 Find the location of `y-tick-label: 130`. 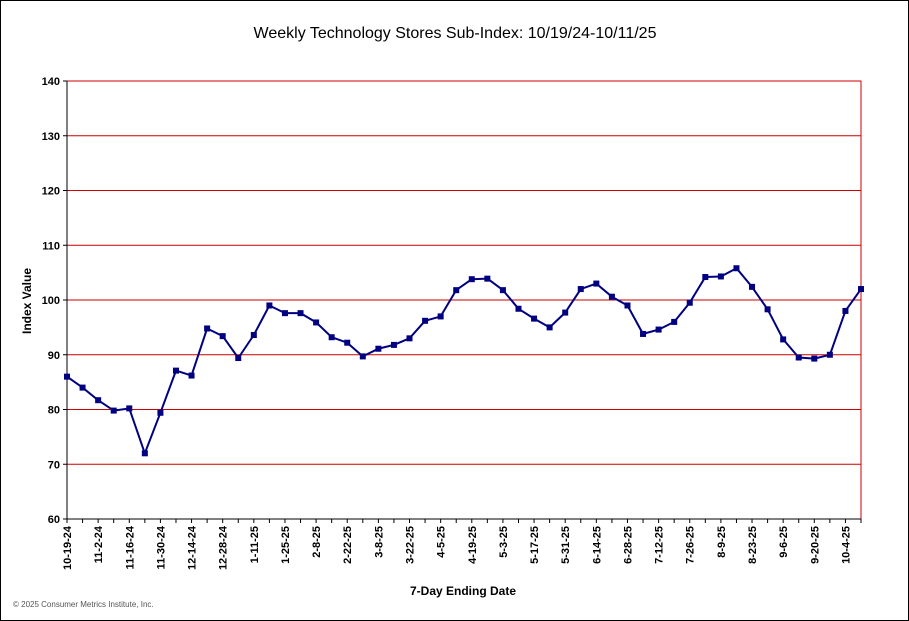

y-tick-label: 130 is located at coordinates (51, 137).